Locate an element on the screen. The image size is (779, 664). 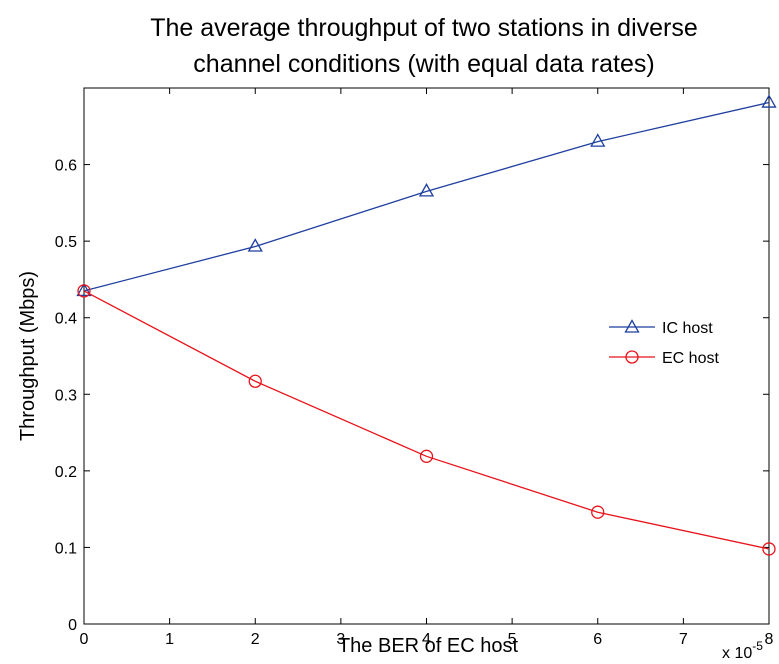
x-tick-label: 2 is located at coordinates (255, 639).